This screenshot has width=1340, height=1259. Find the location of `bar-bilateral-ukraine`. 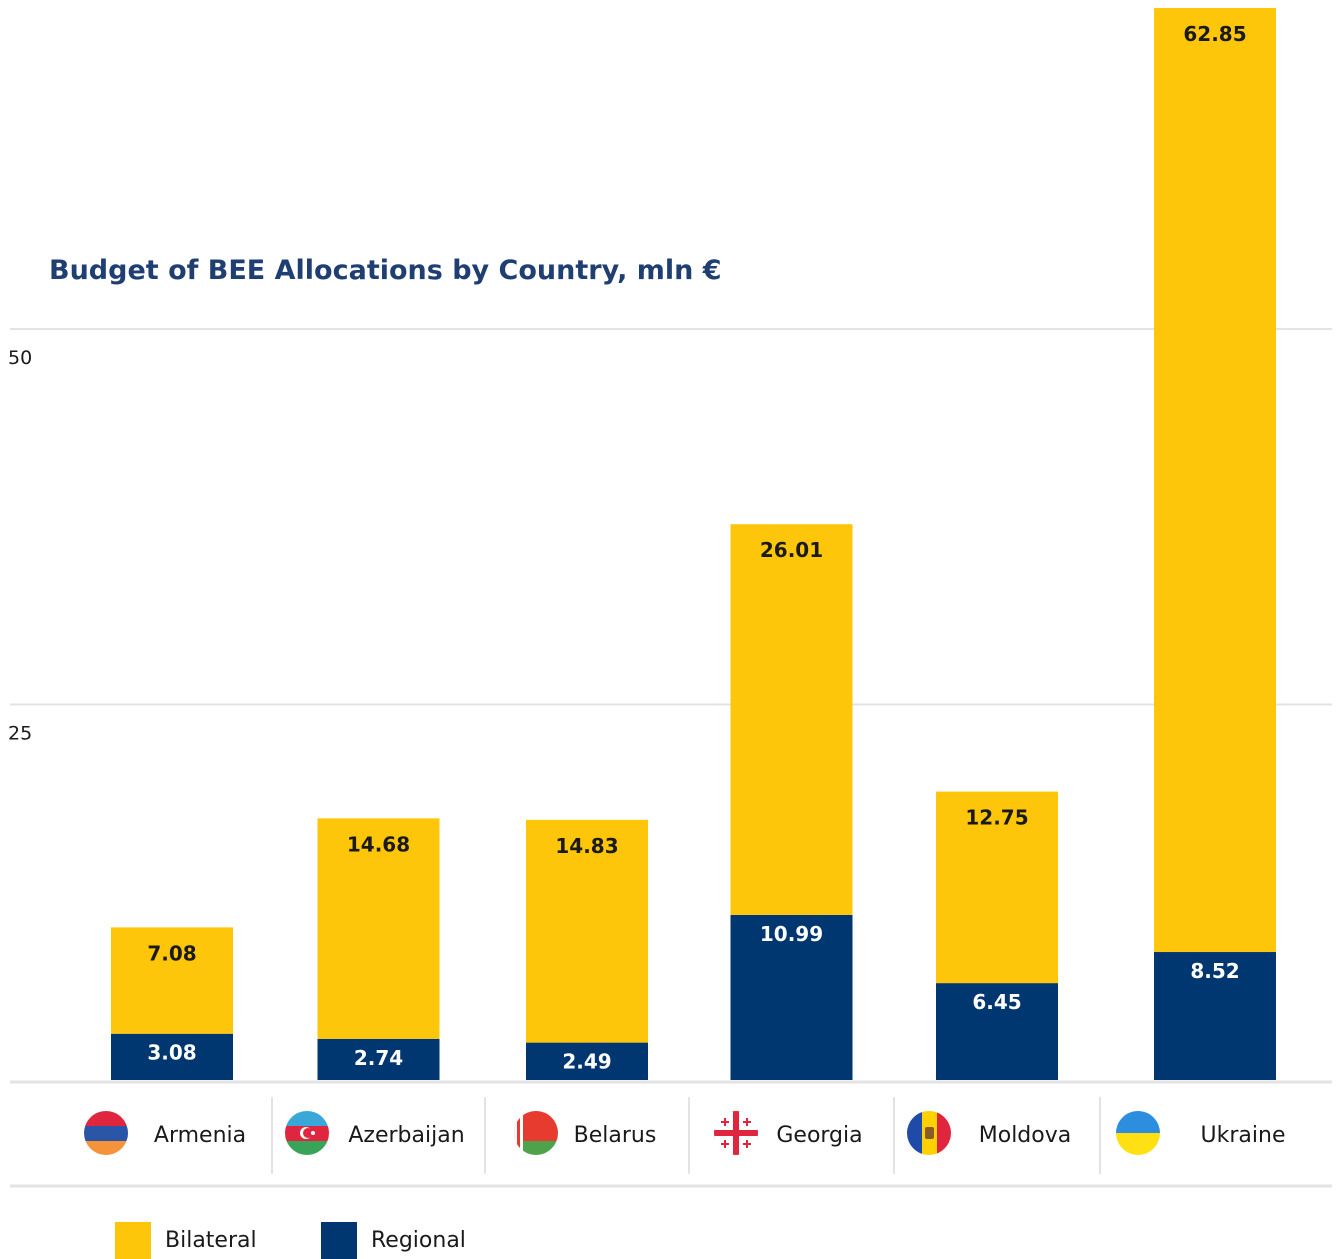

bar-bilateral-ukraine is located at coordinates (1215, 480).